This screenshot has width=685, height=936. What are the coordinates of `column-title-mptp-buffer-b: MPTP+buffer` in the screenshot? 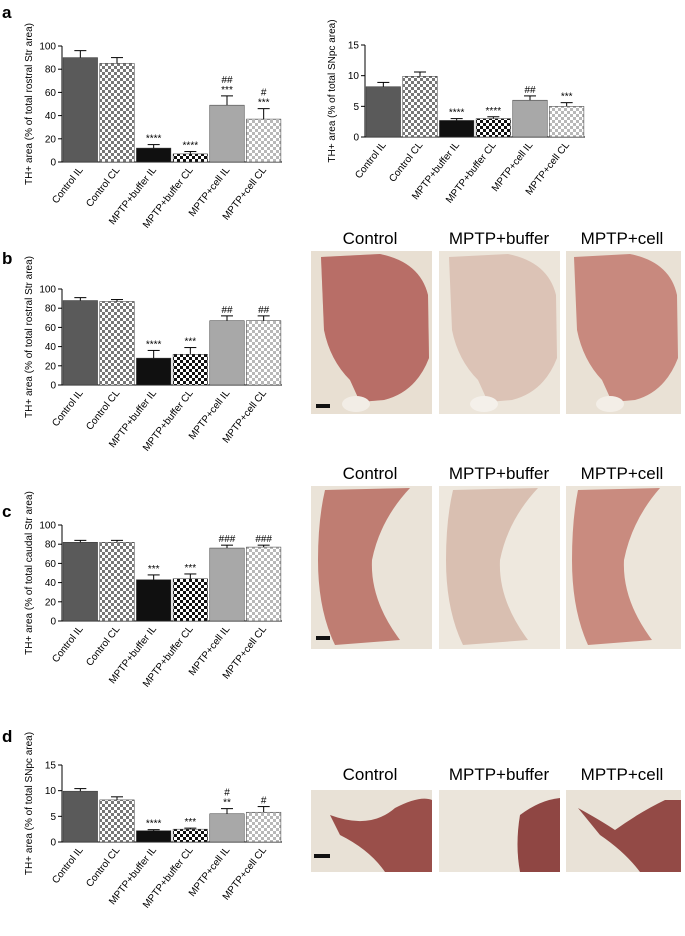 It's located at (499, 238).